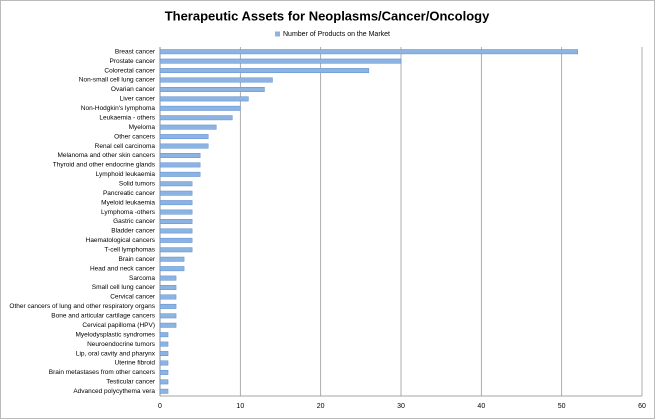  Describe the element at coordinates (142, 278) in the screenshot. I see `y-tick-label: Sarcoma` at that location.